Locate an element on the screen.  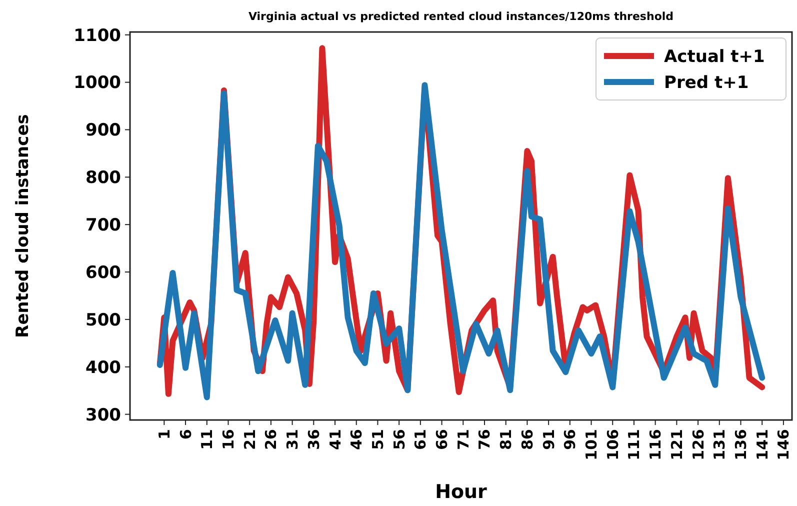
x-tick-label: 21 is located at coordinates (249, 439).